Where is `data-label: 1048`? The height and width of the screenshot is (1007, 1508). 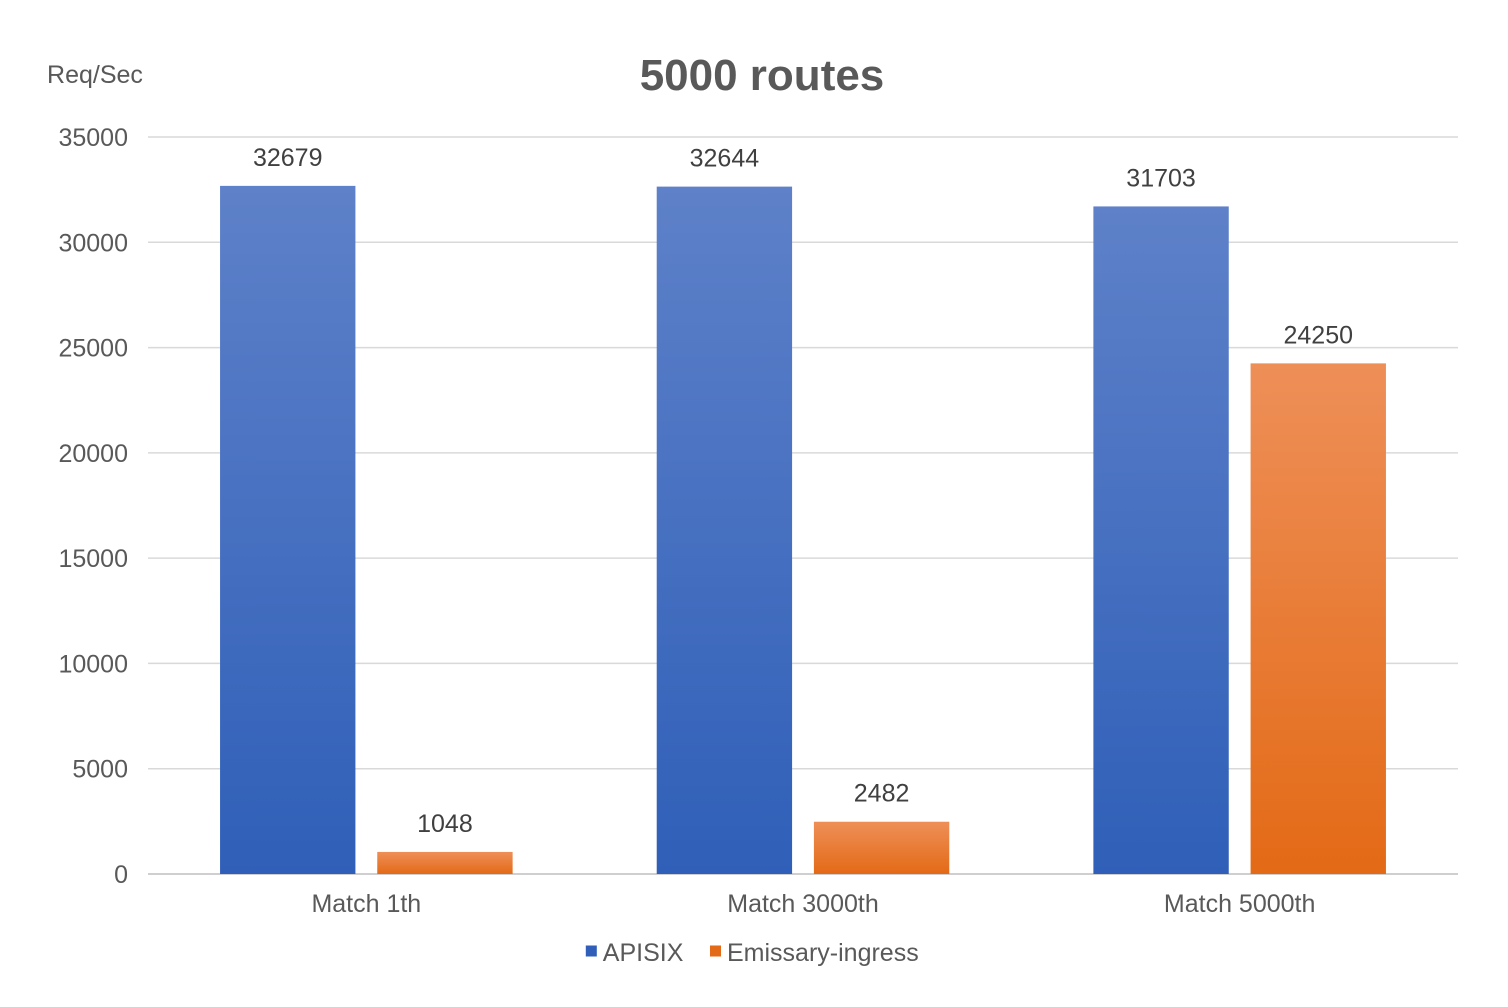 data-label: 1048 is located at coordinates (445, 824).